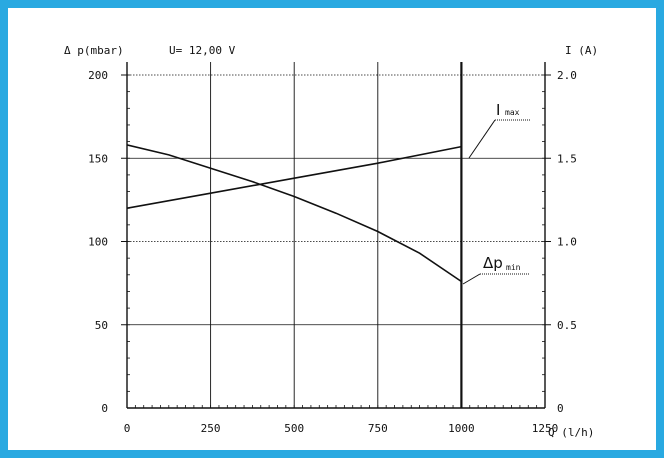 This screenshot has height=458, width=664. What do you see at coordinates (378, 428) in the screenshot?
I see `x-tick-label: 750` at bounding box center [378, 428].